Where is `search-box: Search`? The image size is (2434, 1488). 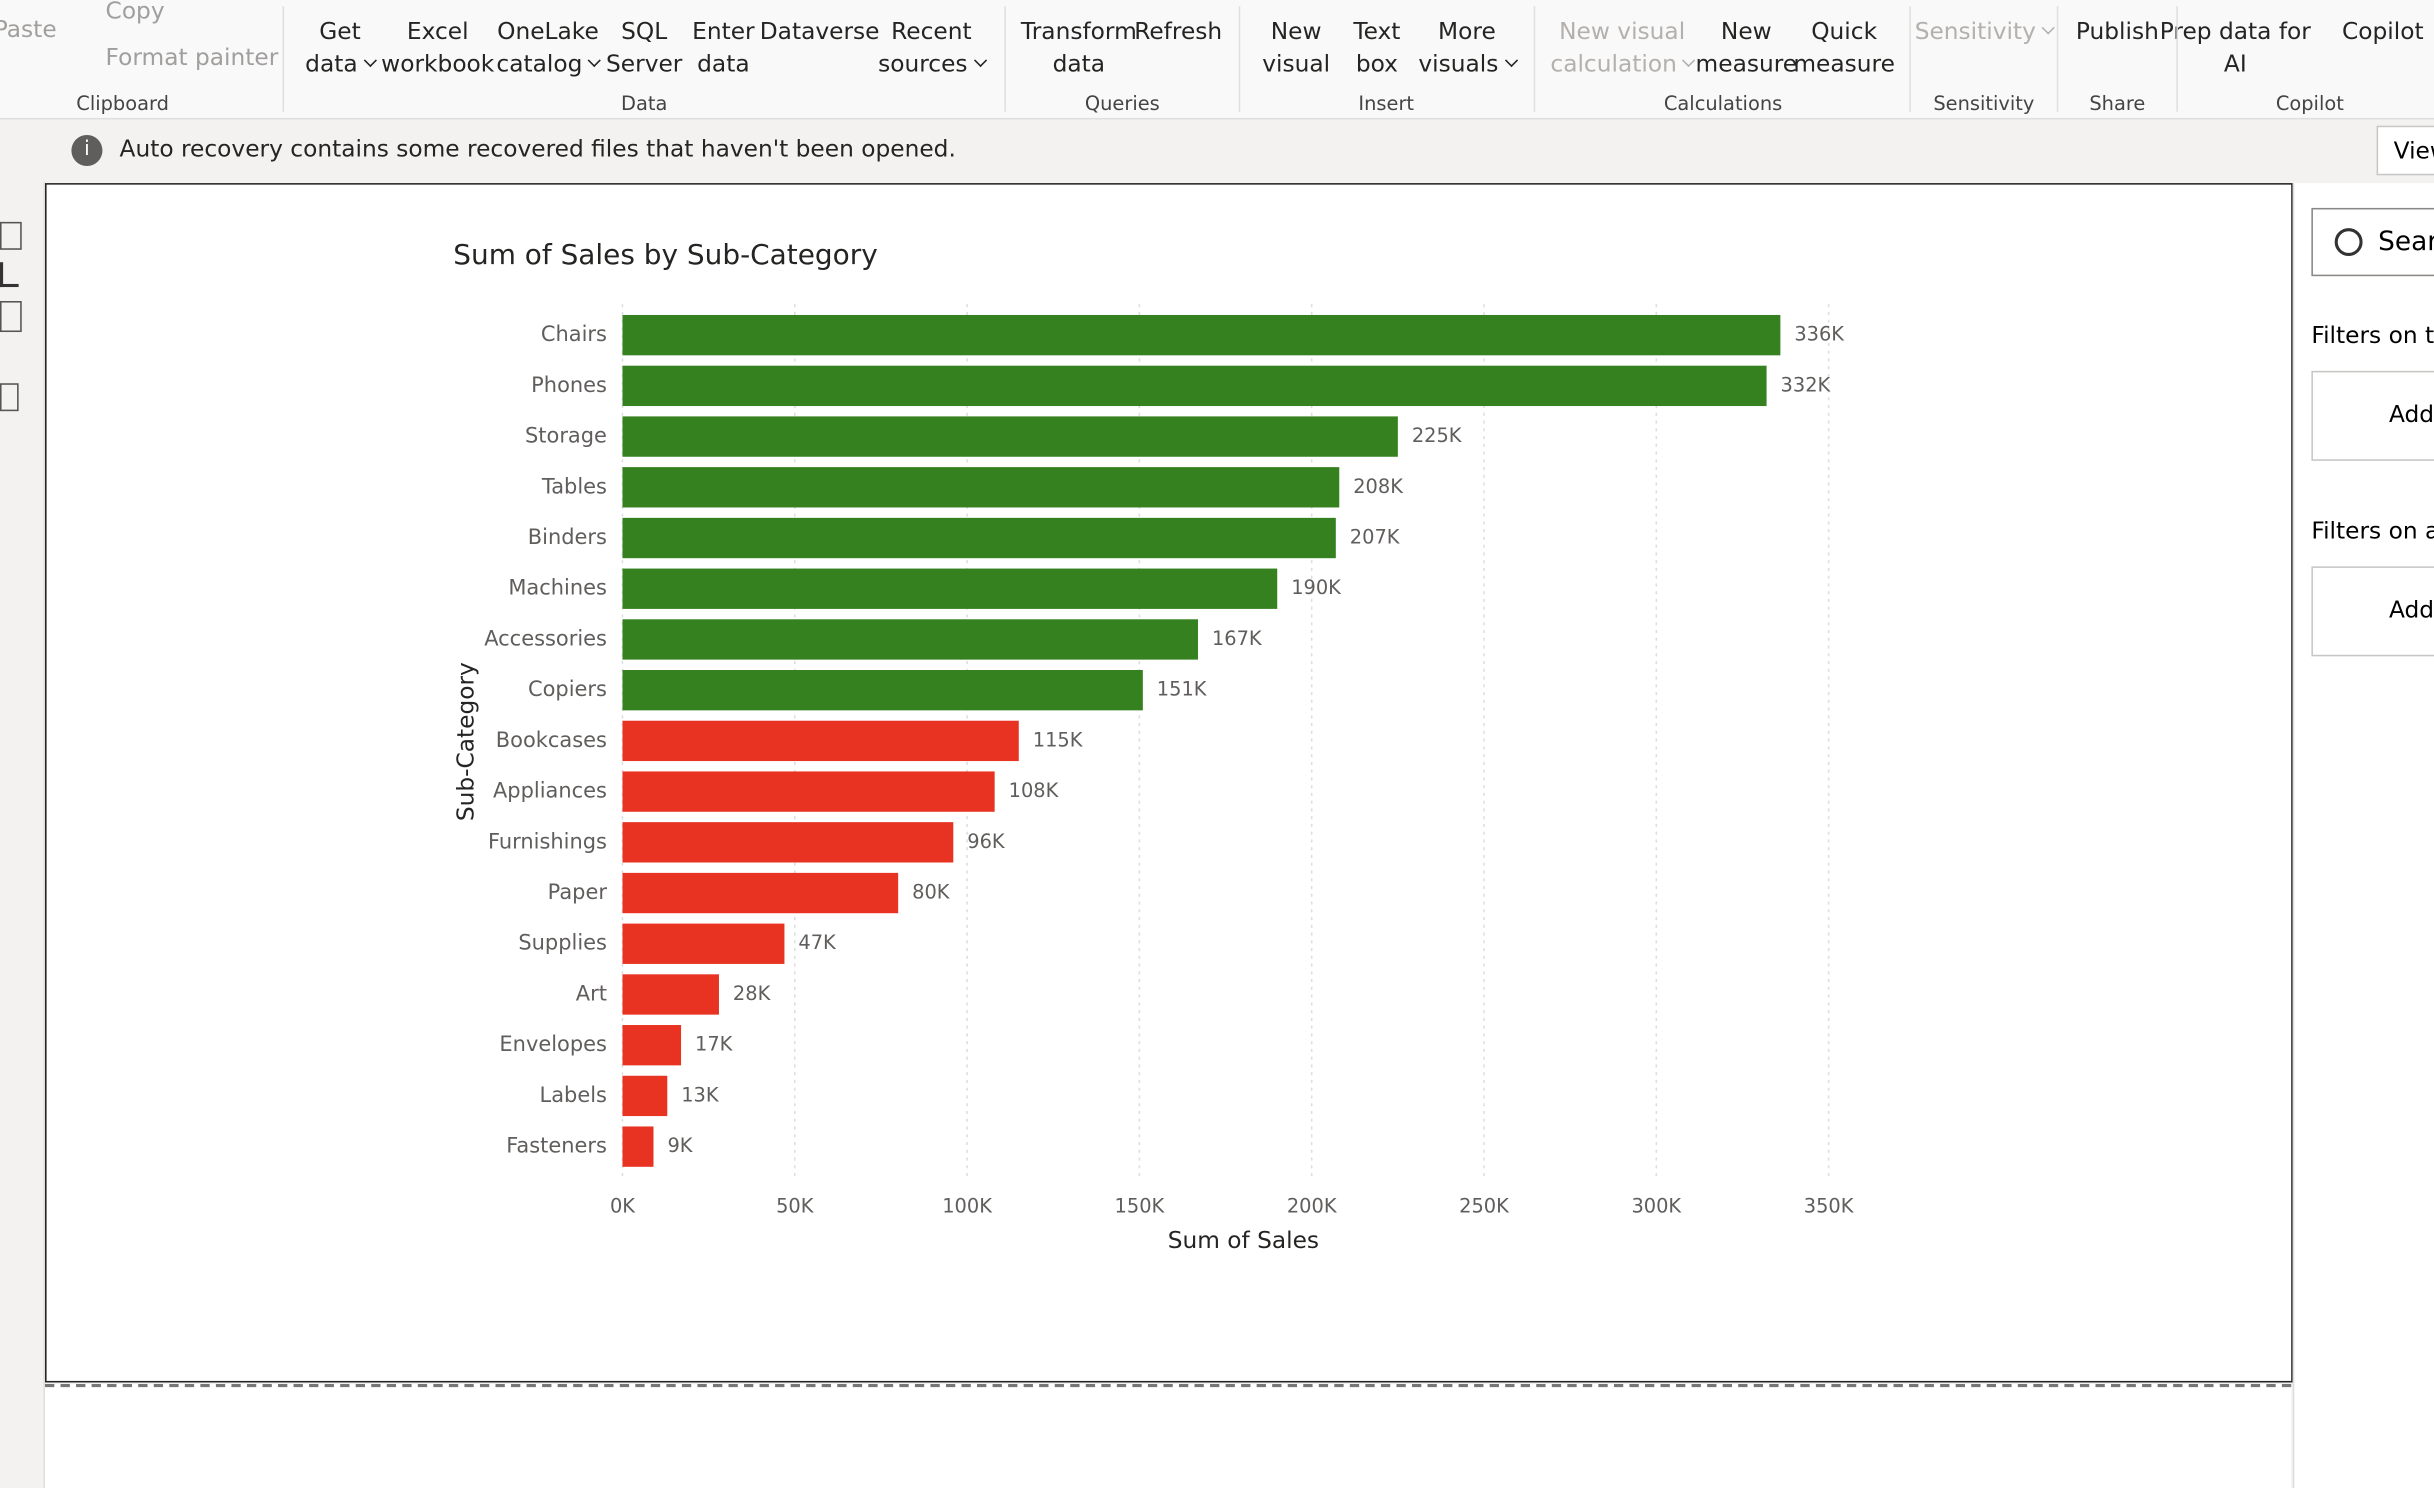 search-box: Search is located at coordinates (2372, 242).